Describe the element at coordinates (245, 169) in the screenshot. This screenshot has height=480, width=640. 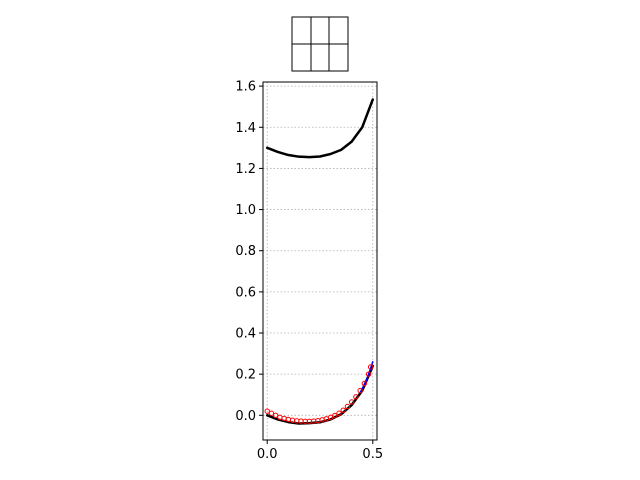
I see `y-tick-label: 1.2` at that location.